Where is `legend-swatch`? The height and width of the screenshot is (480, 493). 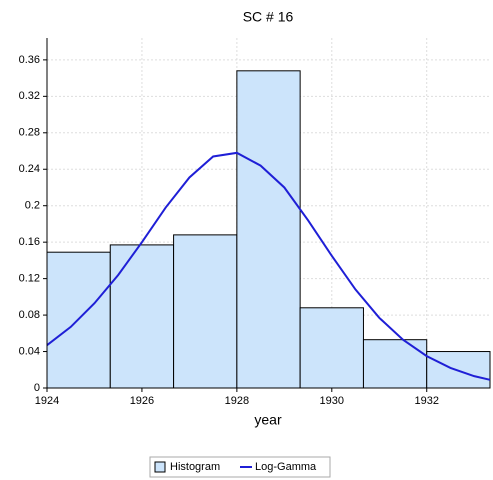 legend-swatch is located at coordinates (160, 467).